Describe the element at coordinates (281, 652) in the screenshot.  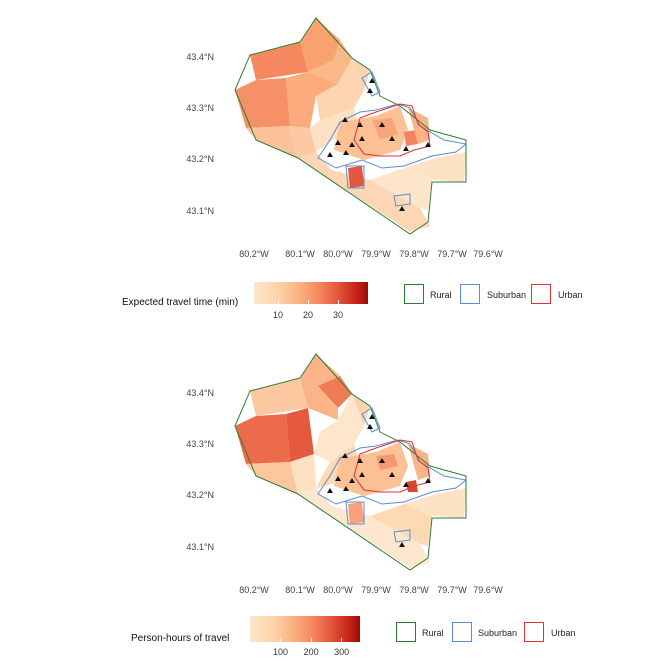
I see `color-scale-tick: 100` at that location.